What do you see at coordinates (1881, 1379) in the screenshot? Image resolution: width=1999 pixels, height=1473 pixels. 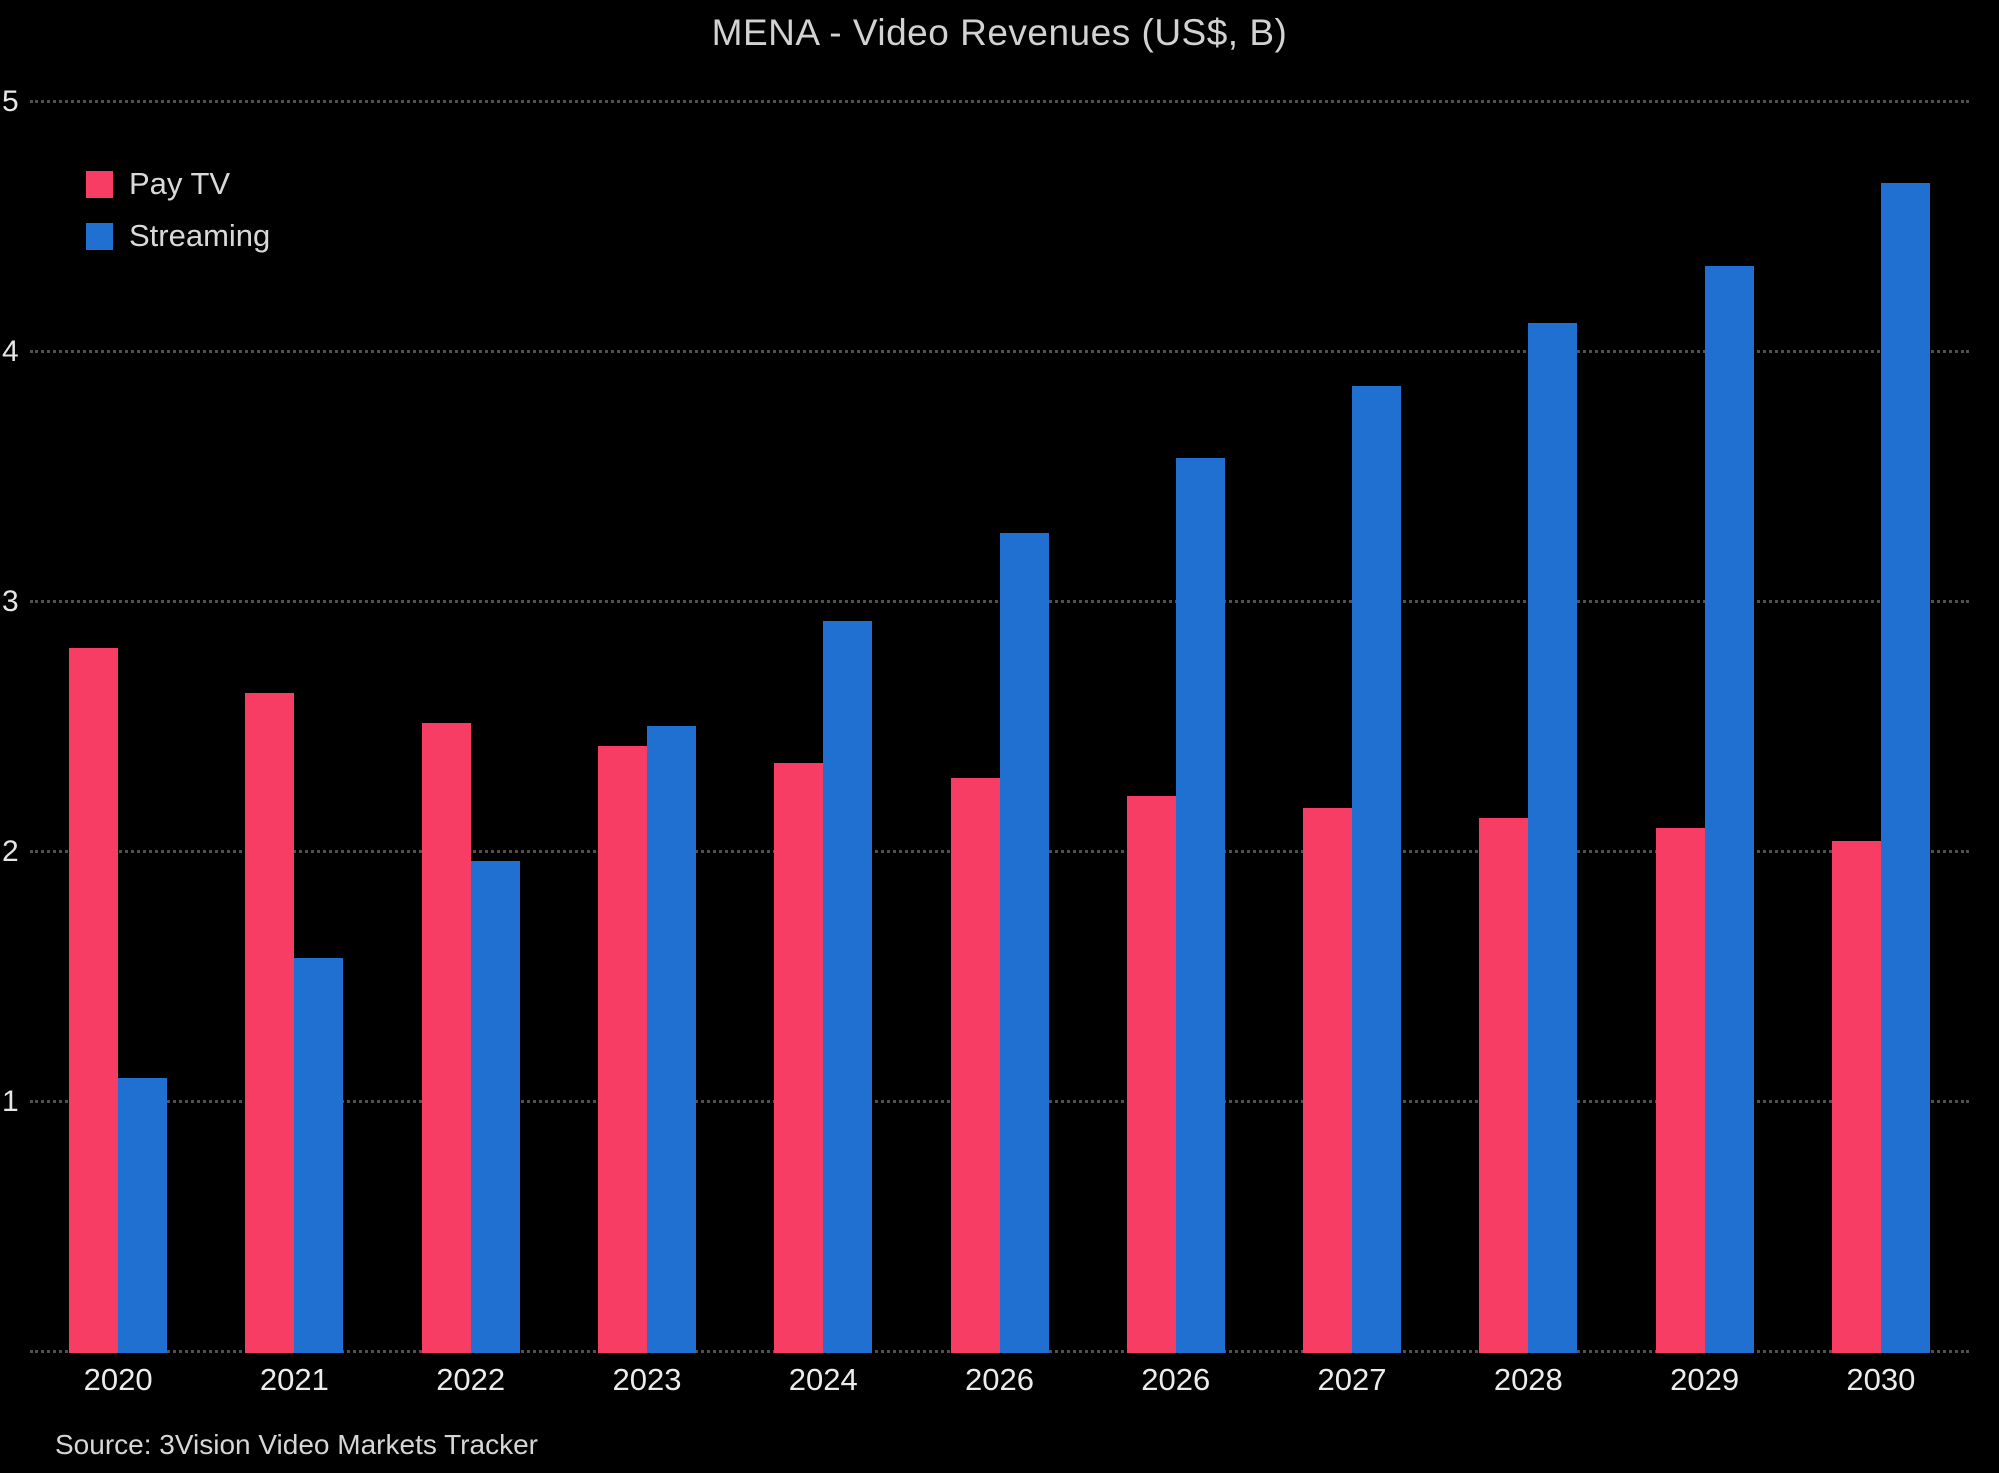 I see `x-axis-label: 2030` at bounding box center [1881, 1379].